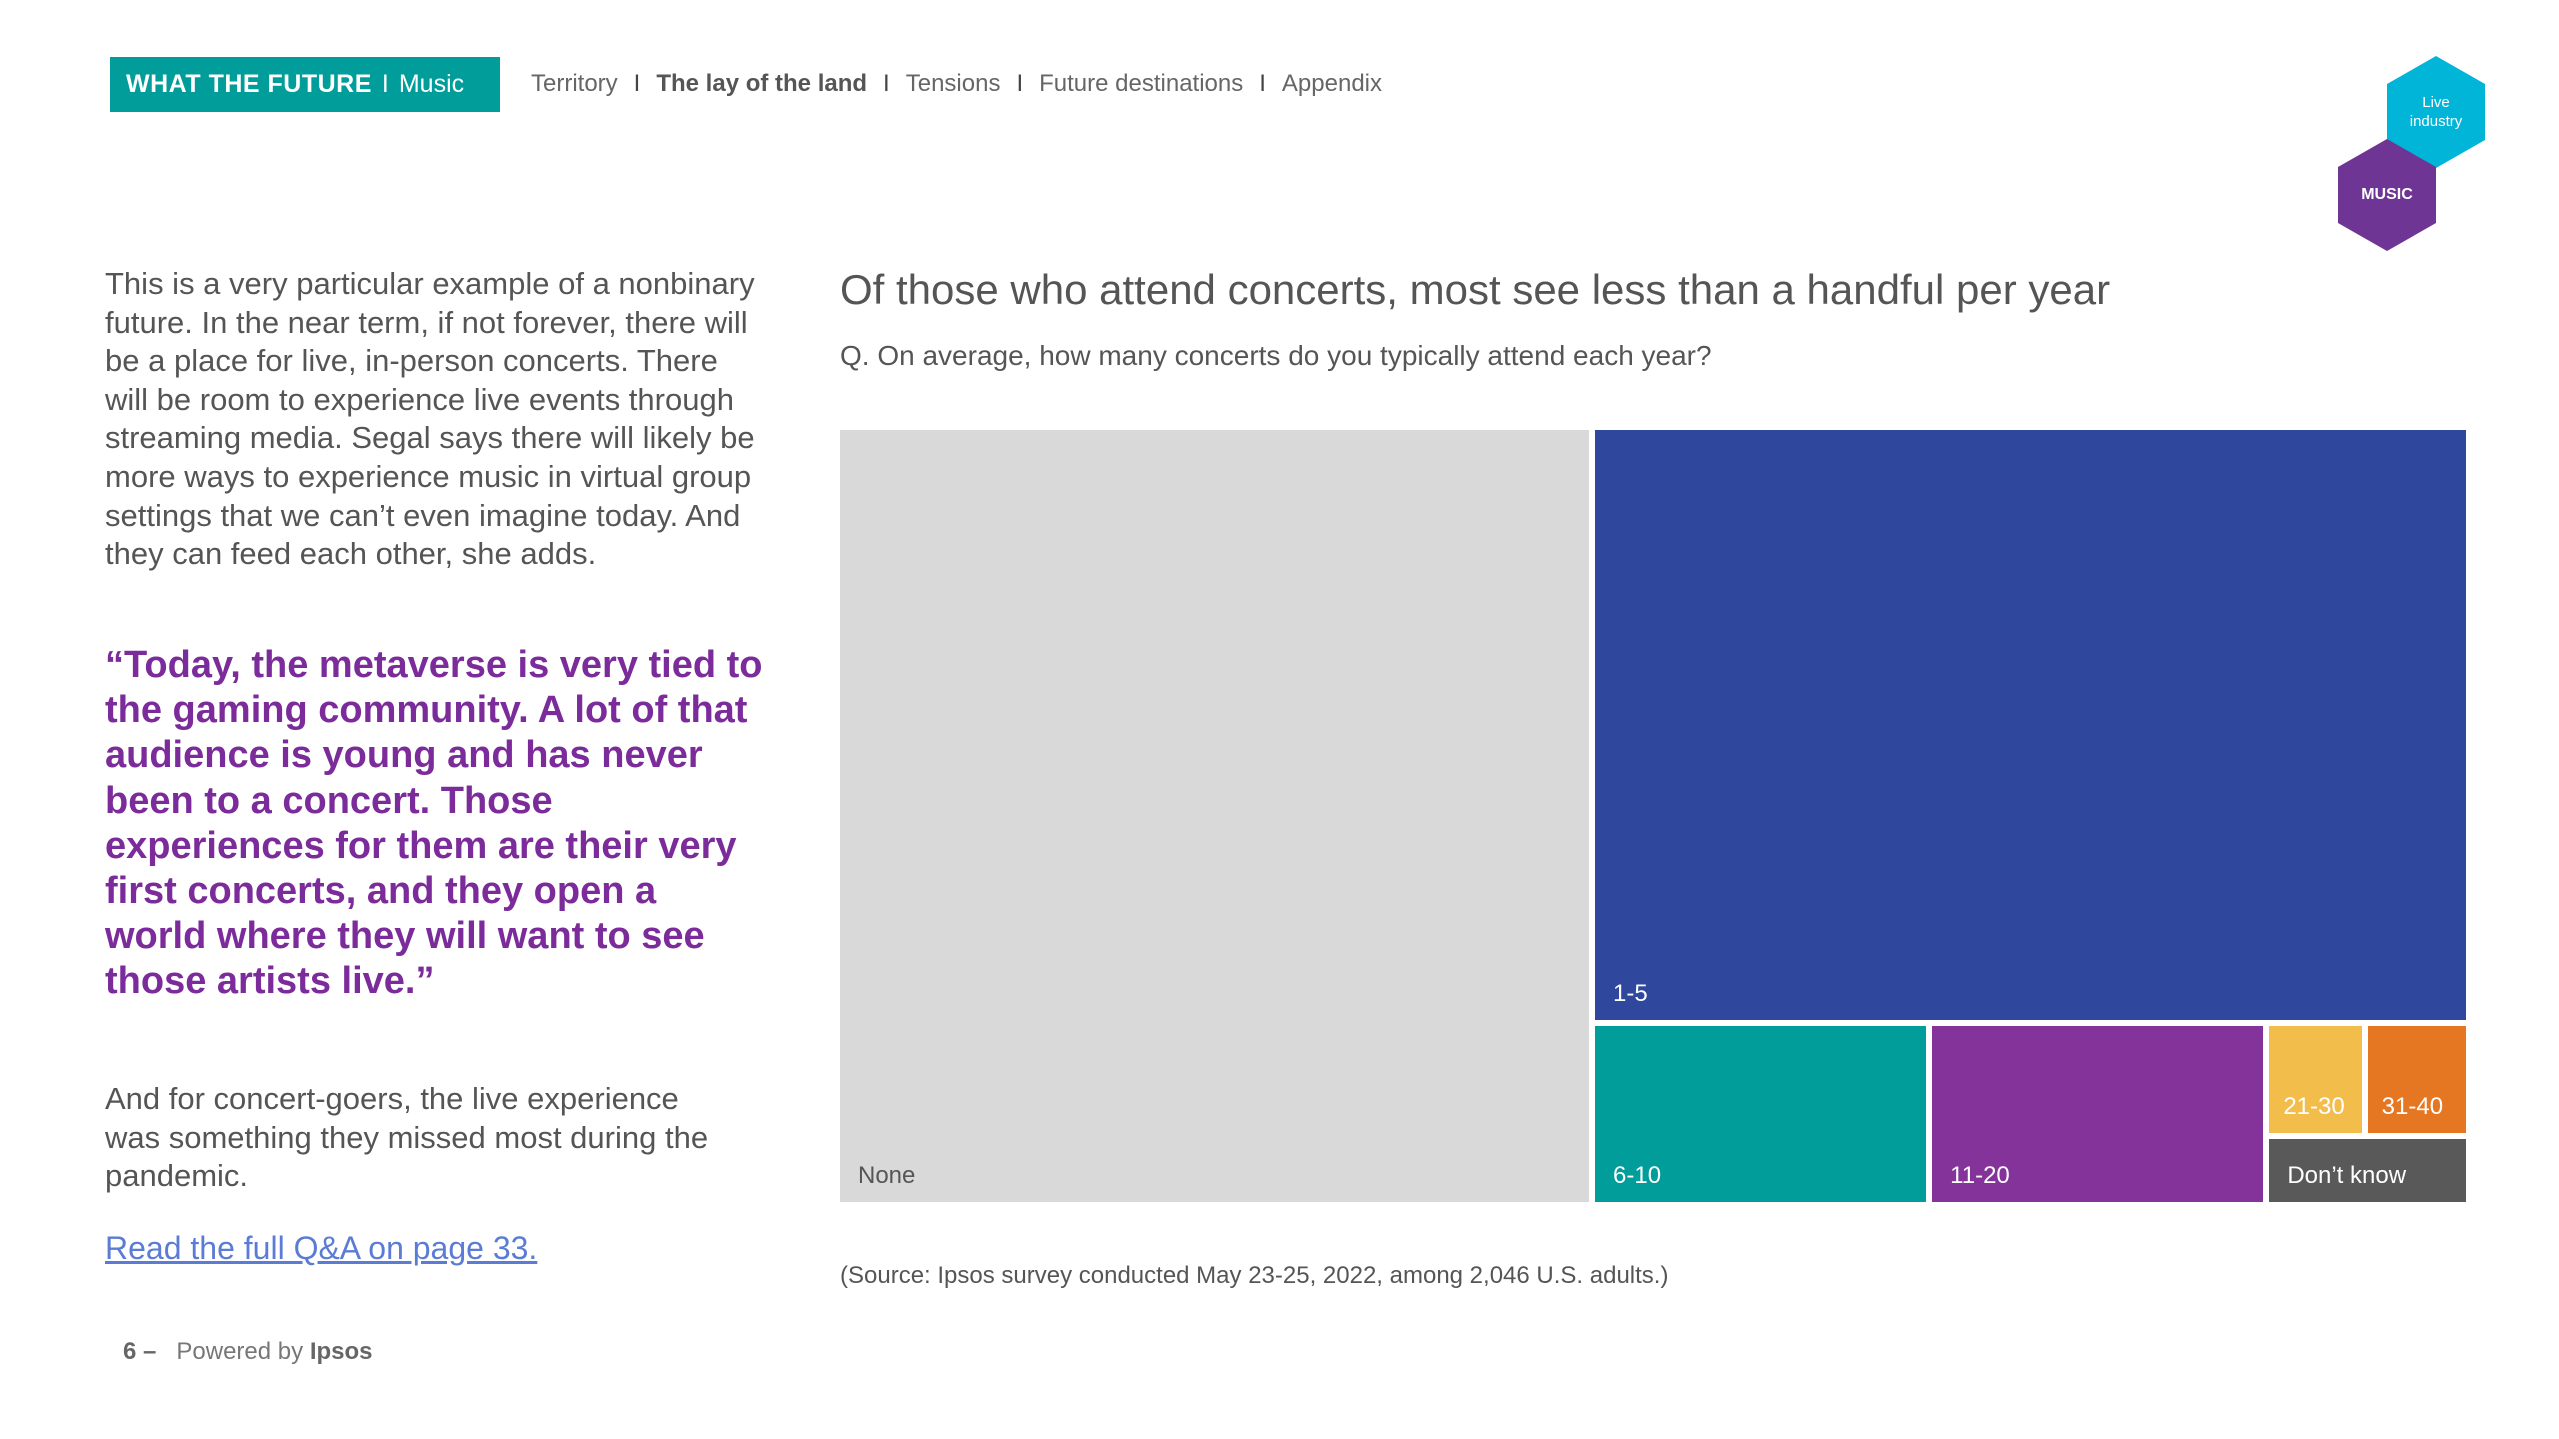 Image resolution: width=2559 pixels, height=1439 pixels. I want to click on footer: 6 – Powered by Ipsos, so click(248, 1352).